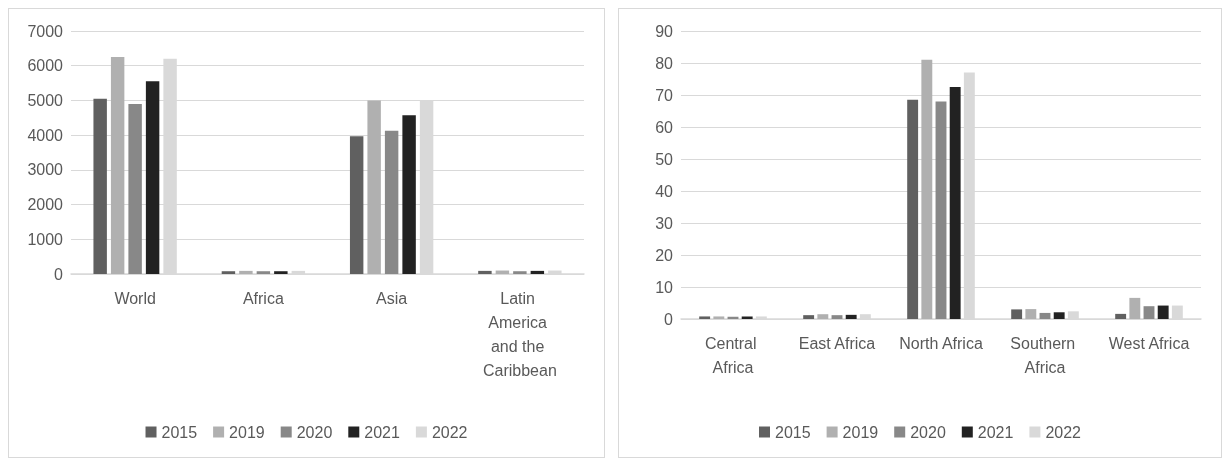 This screenshot has width=1231, height=469. I want to click on y-tick-label: 90, so click(664, 31).